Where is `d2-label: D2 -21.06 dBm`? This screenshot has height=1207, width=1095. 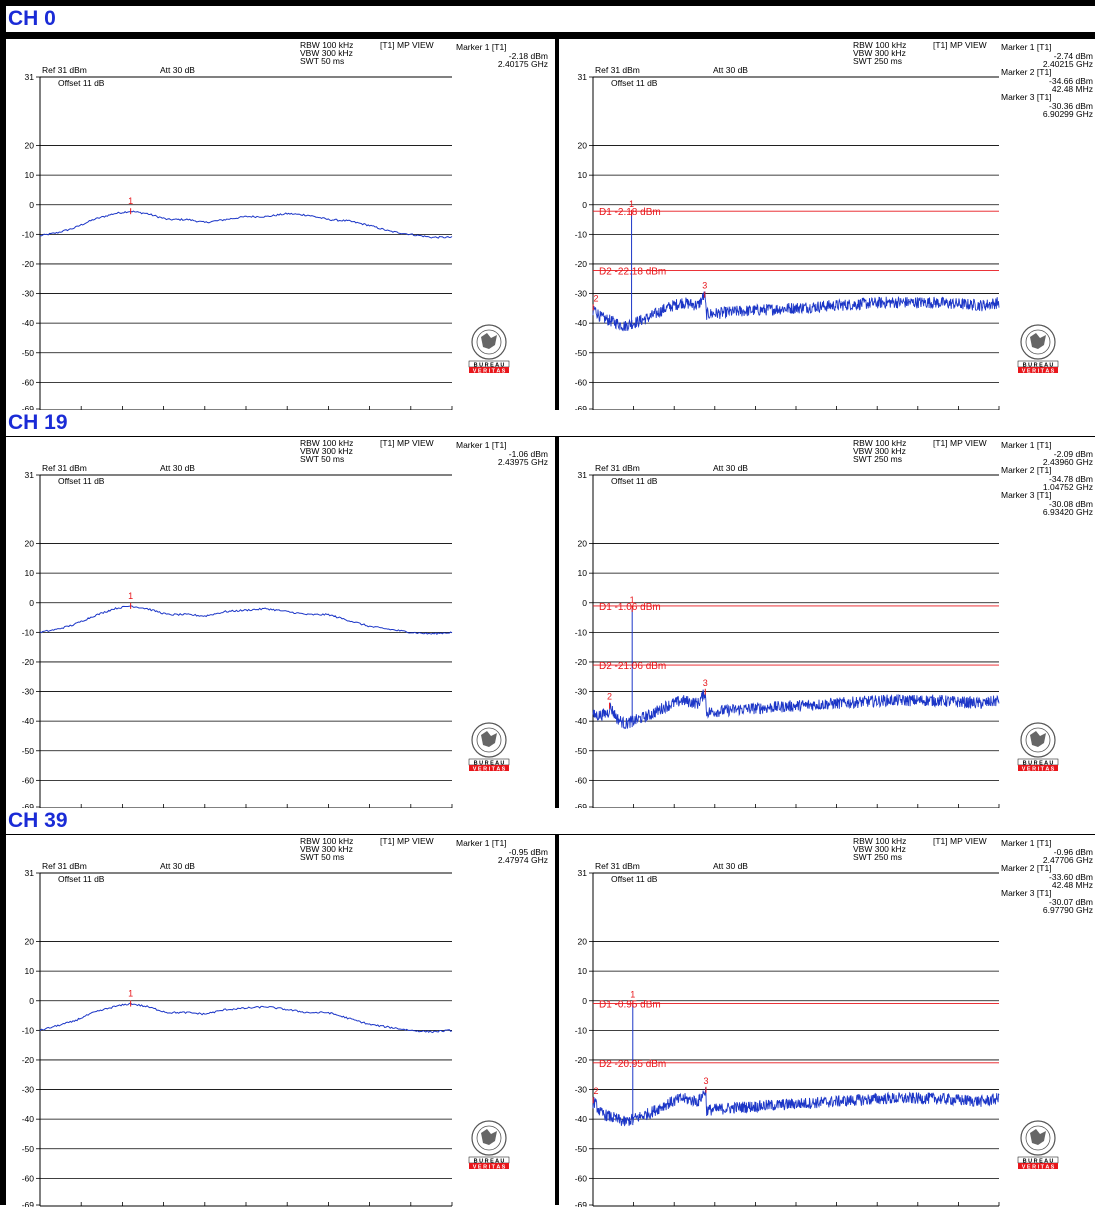 d2-label: D2 -21.06 dBm is located at coordinates (632, 666).